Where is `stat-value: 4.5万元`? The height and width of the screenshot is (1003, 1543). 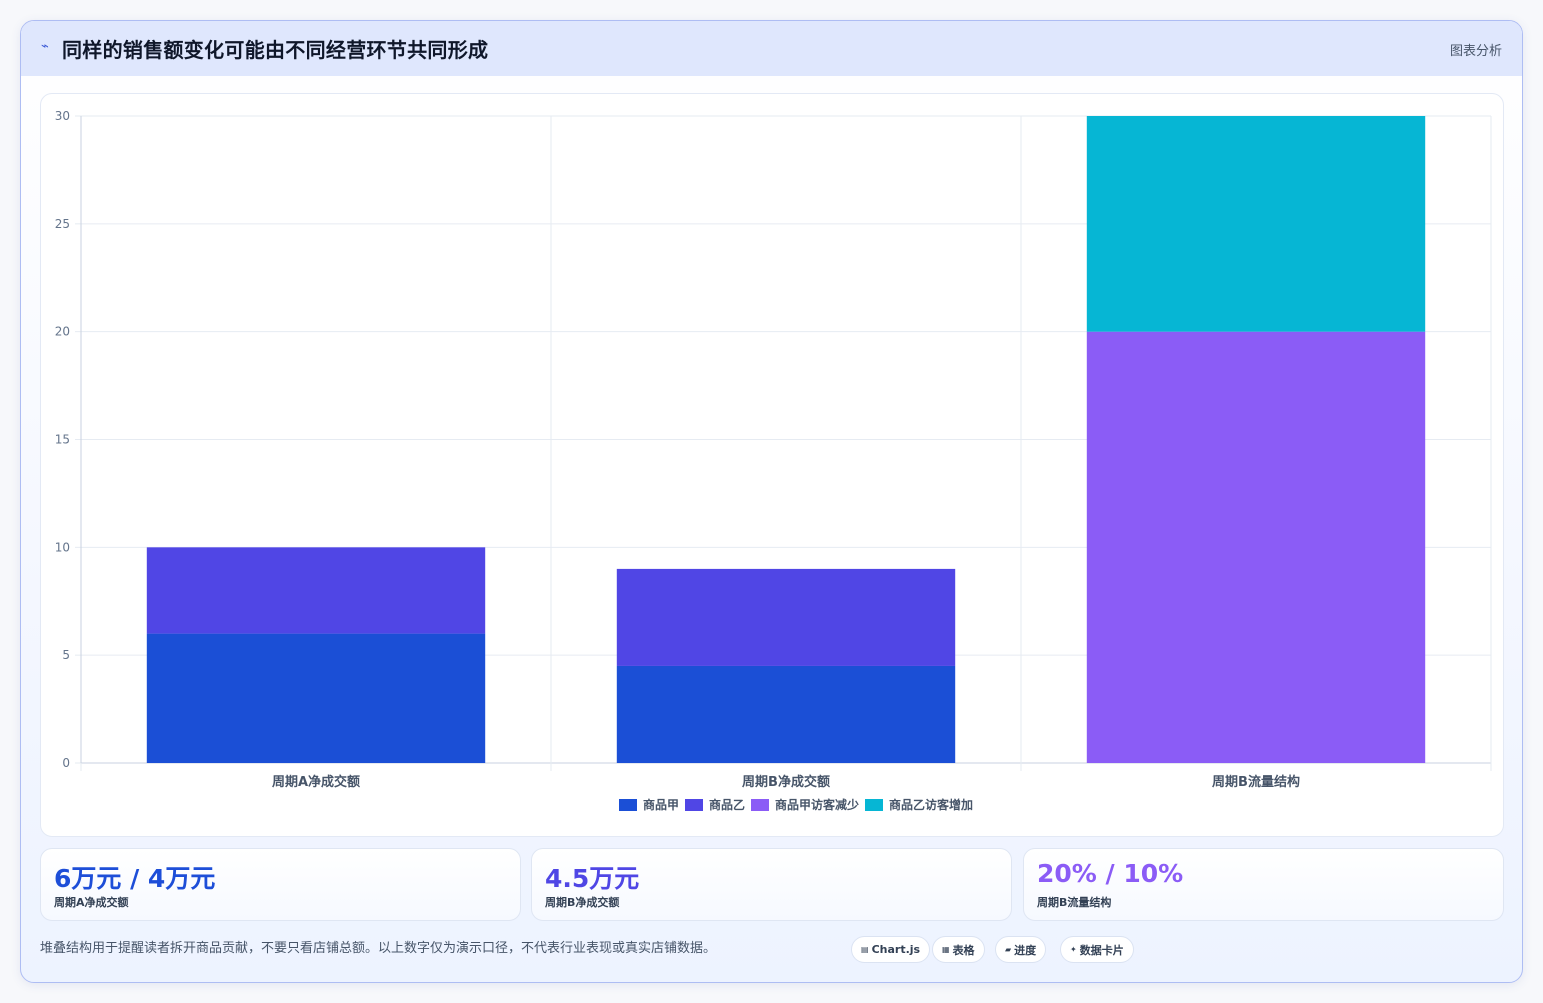 stat-value: 4.5万元 is located at coordinates (592, 878).